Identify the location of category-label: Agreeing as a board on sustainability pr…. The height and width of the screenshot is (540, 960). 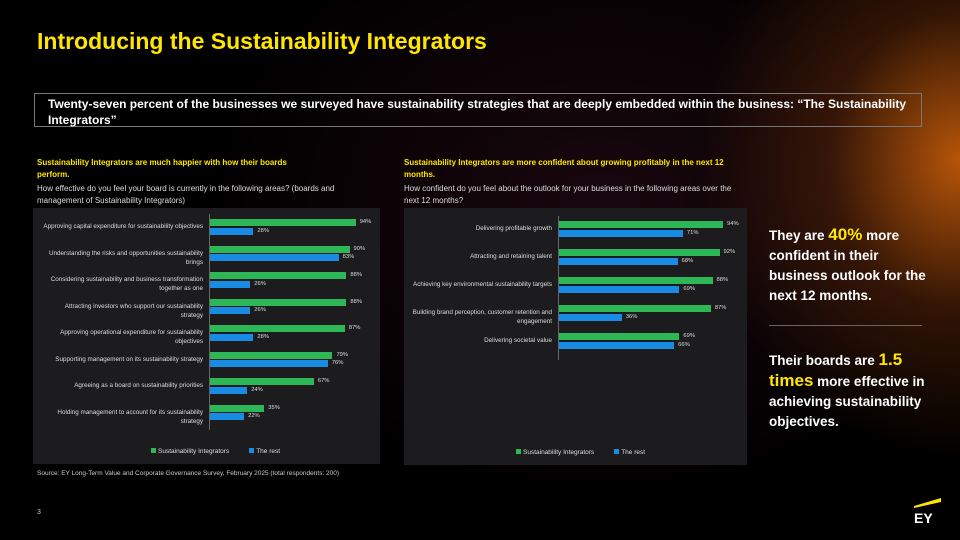
(138, 385).